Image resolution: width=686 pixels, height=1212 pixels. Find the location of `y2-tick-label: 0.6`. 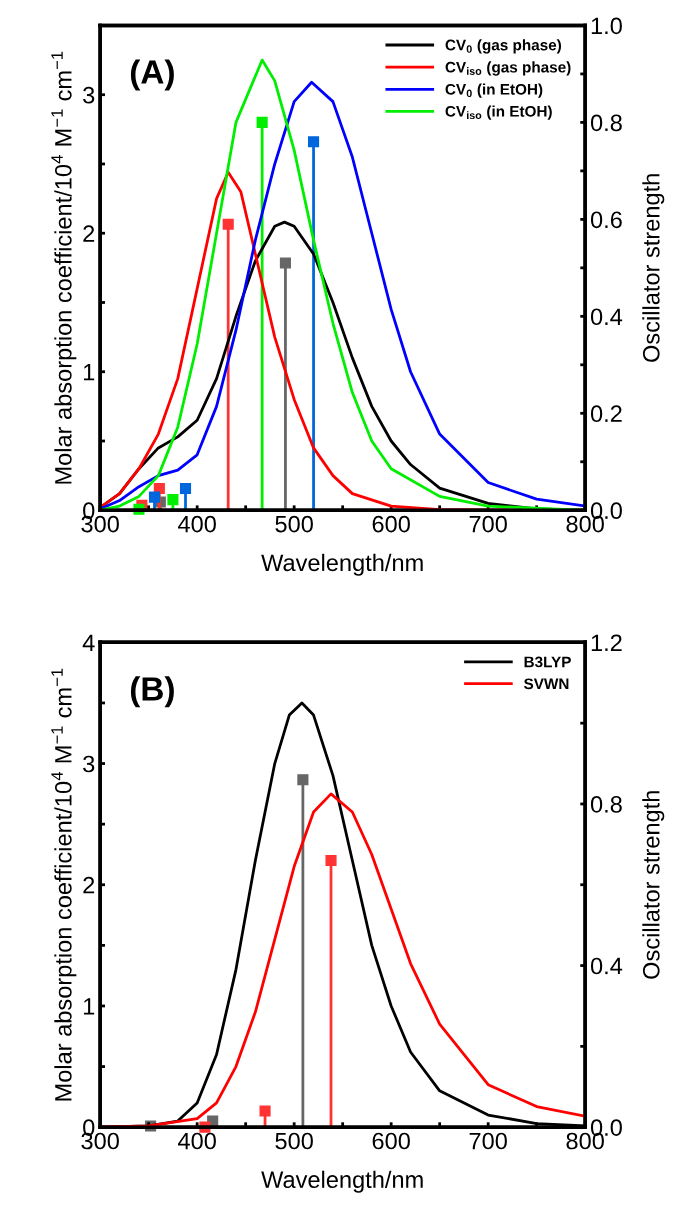

y2-tick-label: 0.6 is located at coordinates (606, 220).